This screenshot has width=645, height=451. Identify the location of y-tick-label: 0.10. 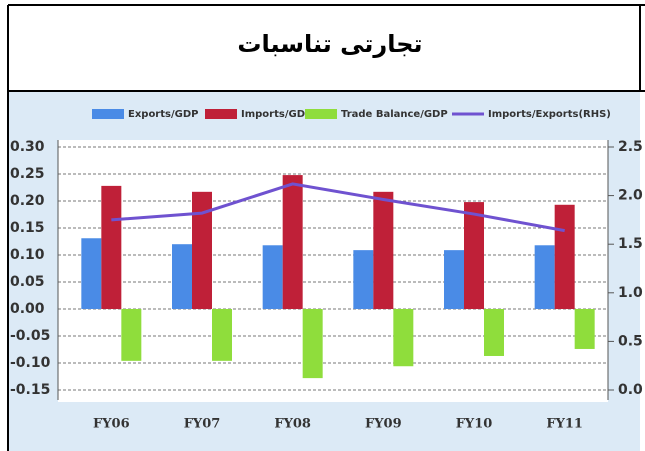
(27, 255).